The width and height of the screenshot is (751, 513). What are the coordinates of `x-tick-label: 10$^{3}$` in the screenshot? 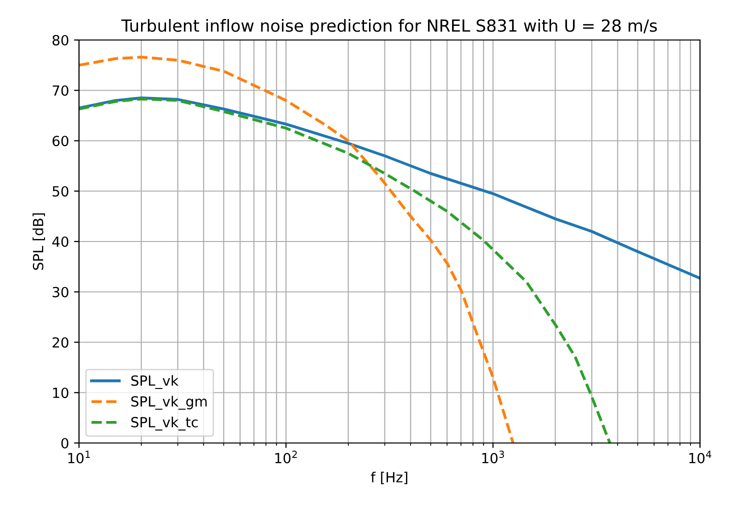 It's located at (493, 457).